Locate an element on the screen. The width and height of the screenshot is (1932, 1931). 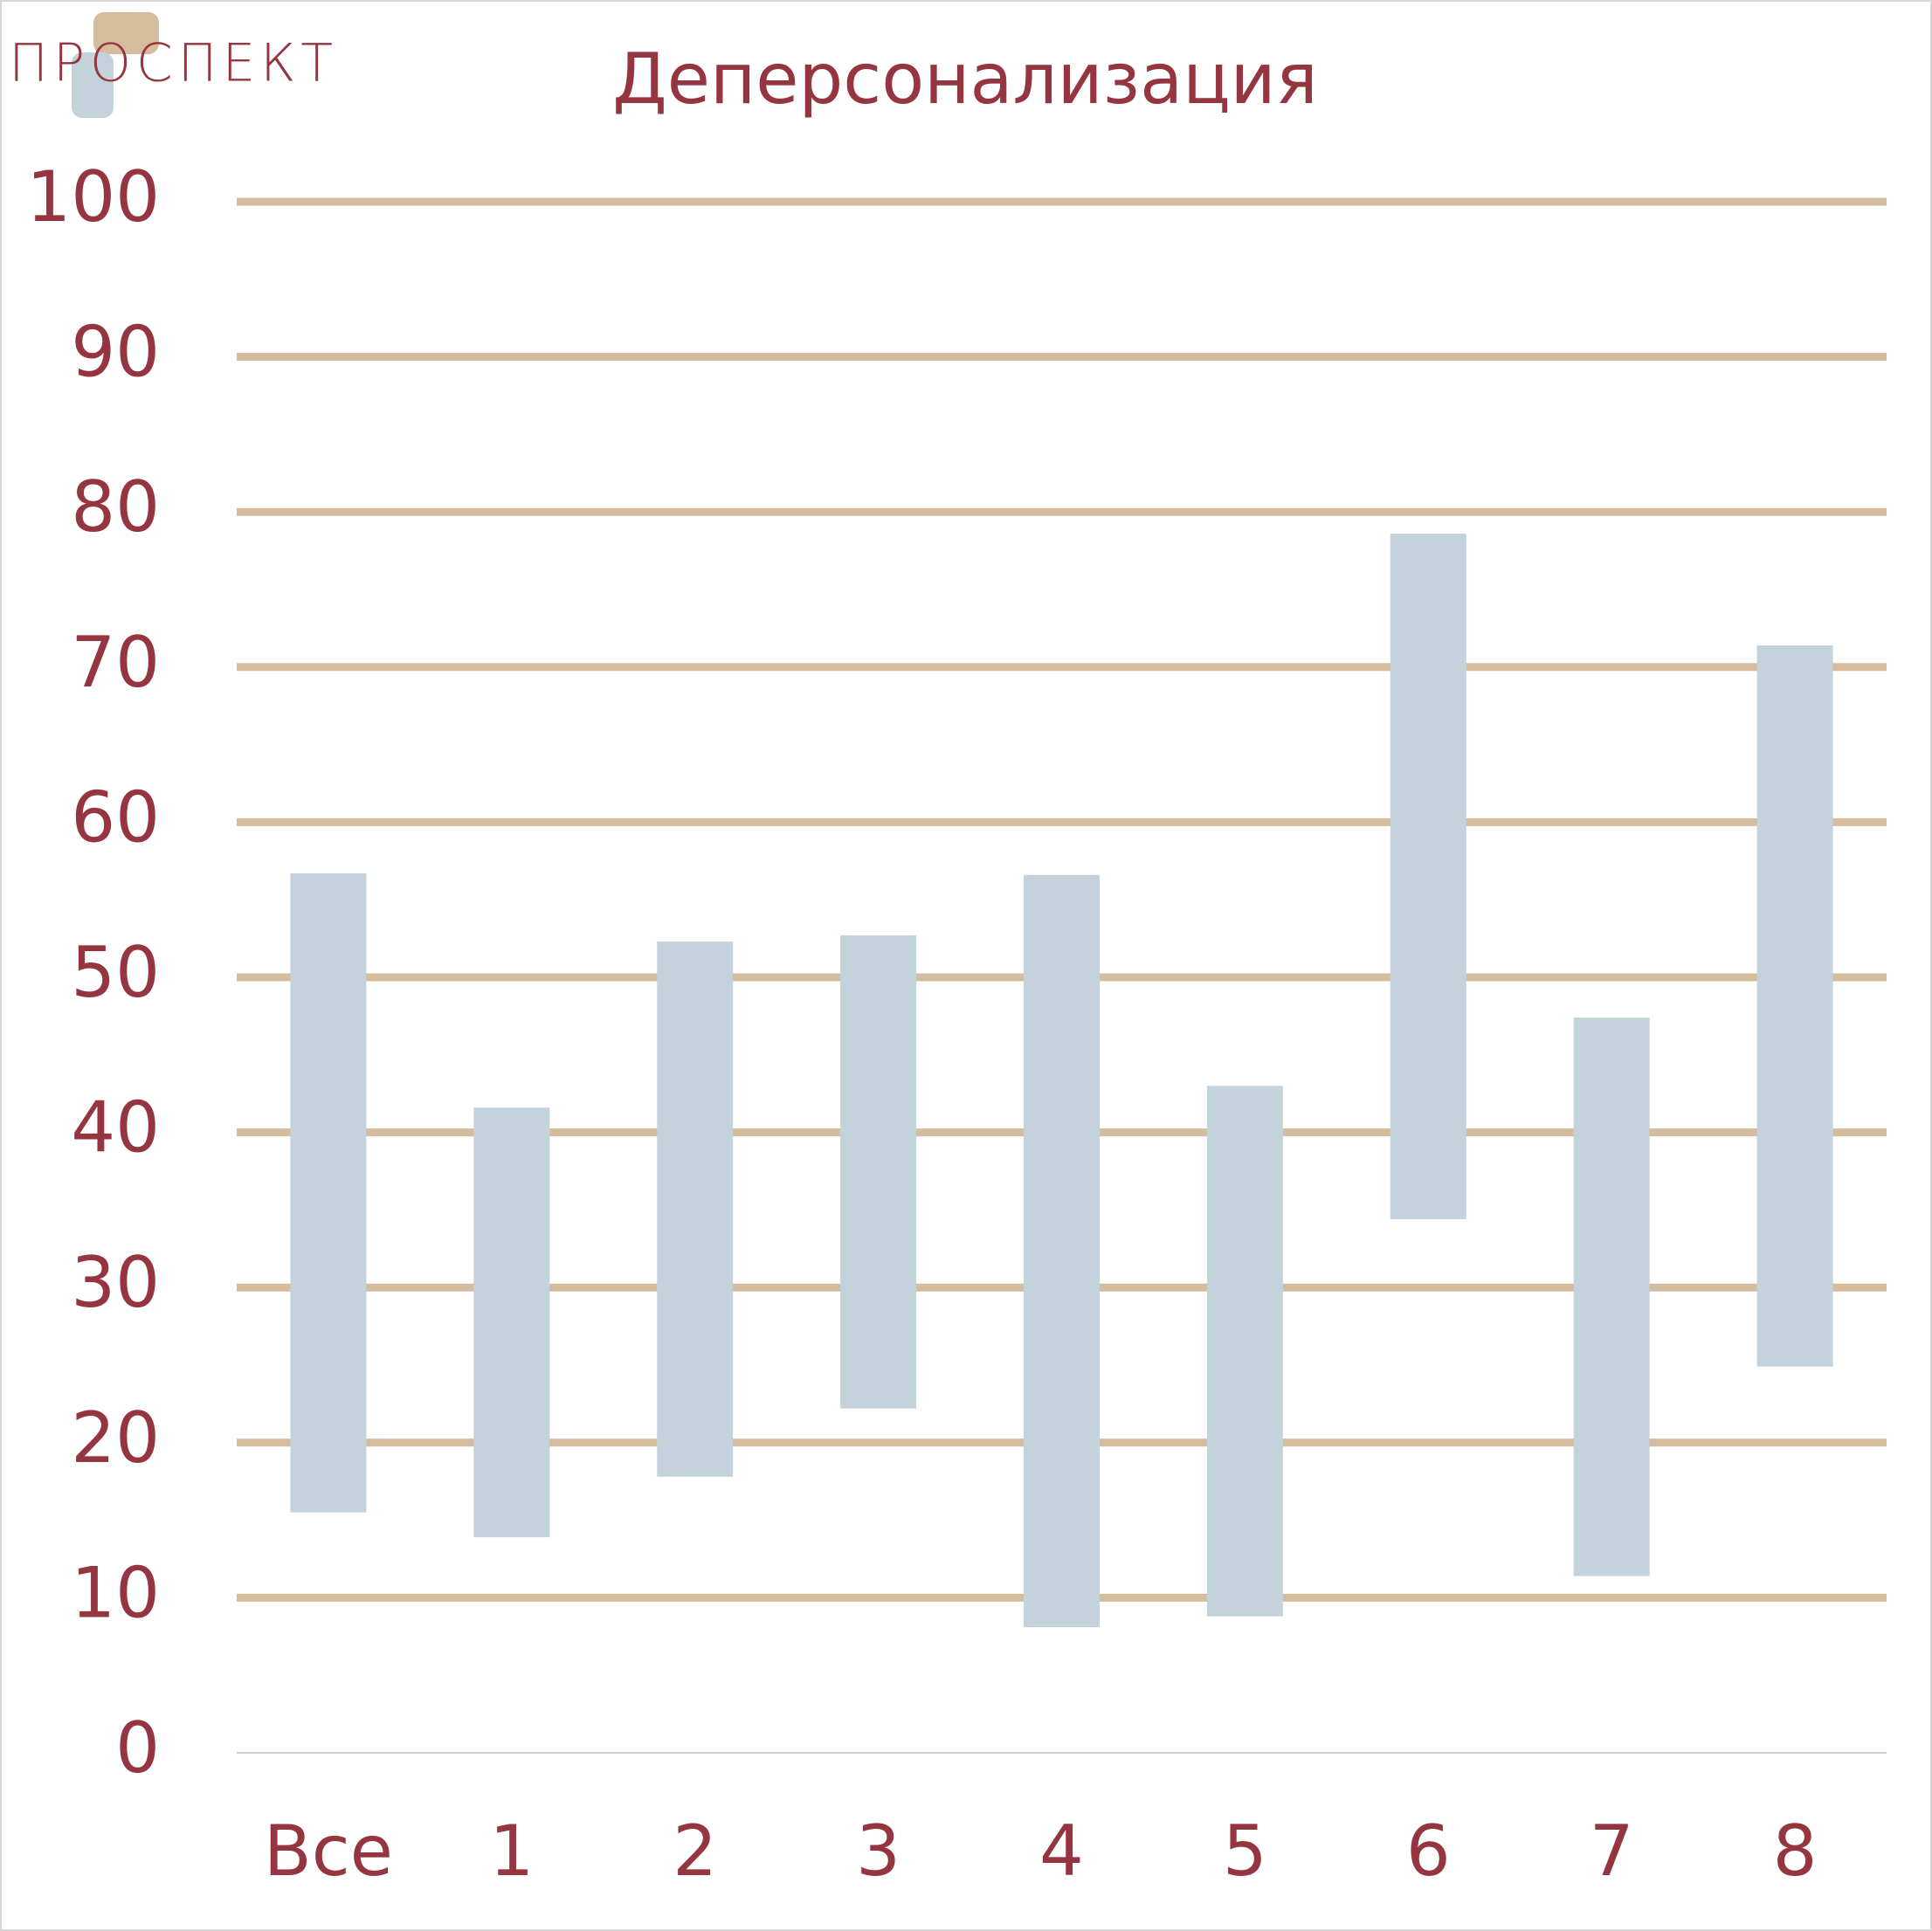
x-tick-label: 5 is located at coordinates (1245, 1851).